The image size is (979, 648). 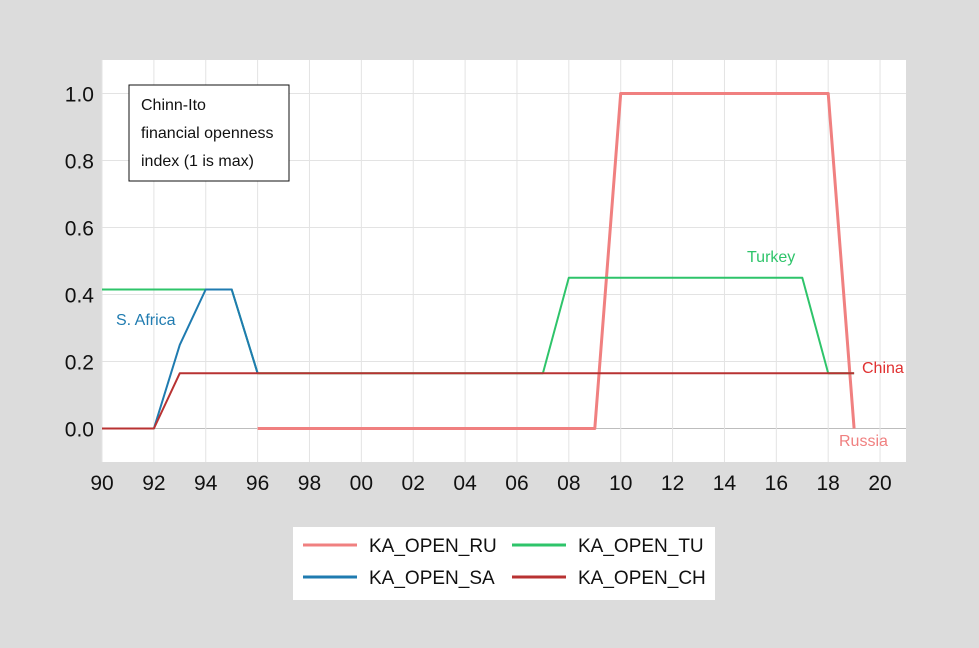 I want to click on x-tick-label-12: 14, so click(x=725, y=483).